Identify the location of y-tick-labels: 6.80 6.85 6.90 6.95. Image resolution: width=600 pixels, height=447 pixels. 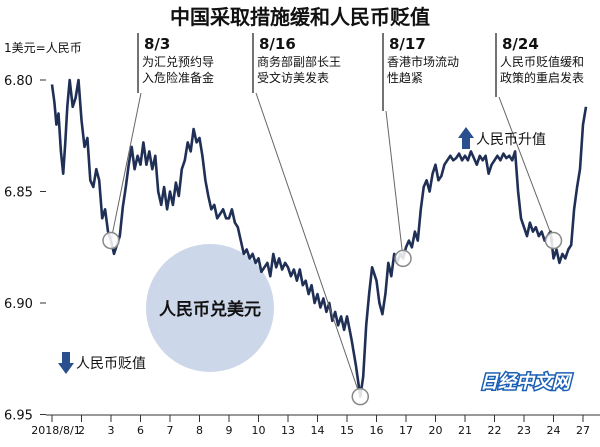
(18, 249).